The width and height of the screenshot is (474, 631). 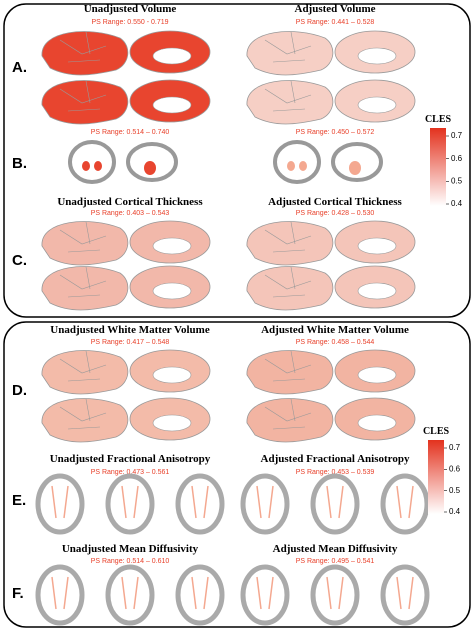 What do you see at coordinates (335, 213) in the screenshot?
I see `ps-range: PS Range: 0.428 – 0.530` at bounding box center [335, 213].